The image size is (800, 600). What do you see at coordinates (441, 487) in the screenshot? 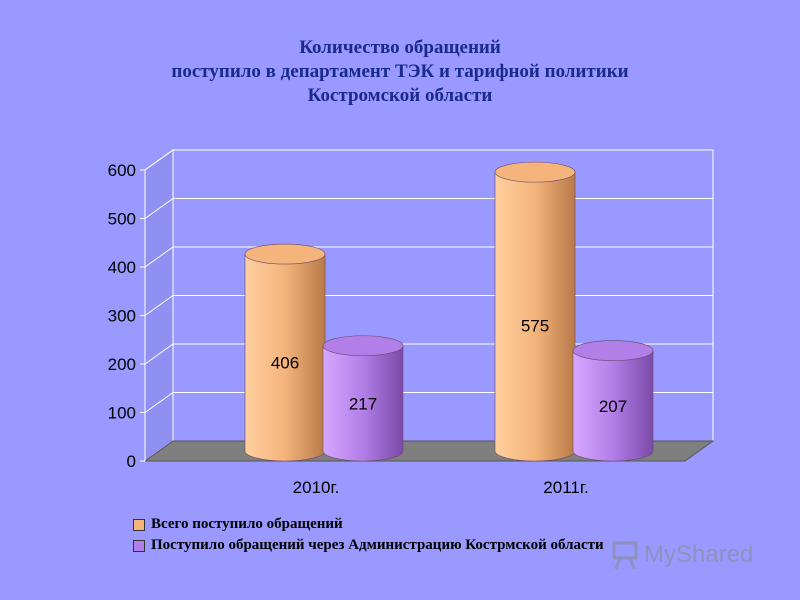
I see `x-axis: 2010г. 2011г.` at bounding box center [441, 487].